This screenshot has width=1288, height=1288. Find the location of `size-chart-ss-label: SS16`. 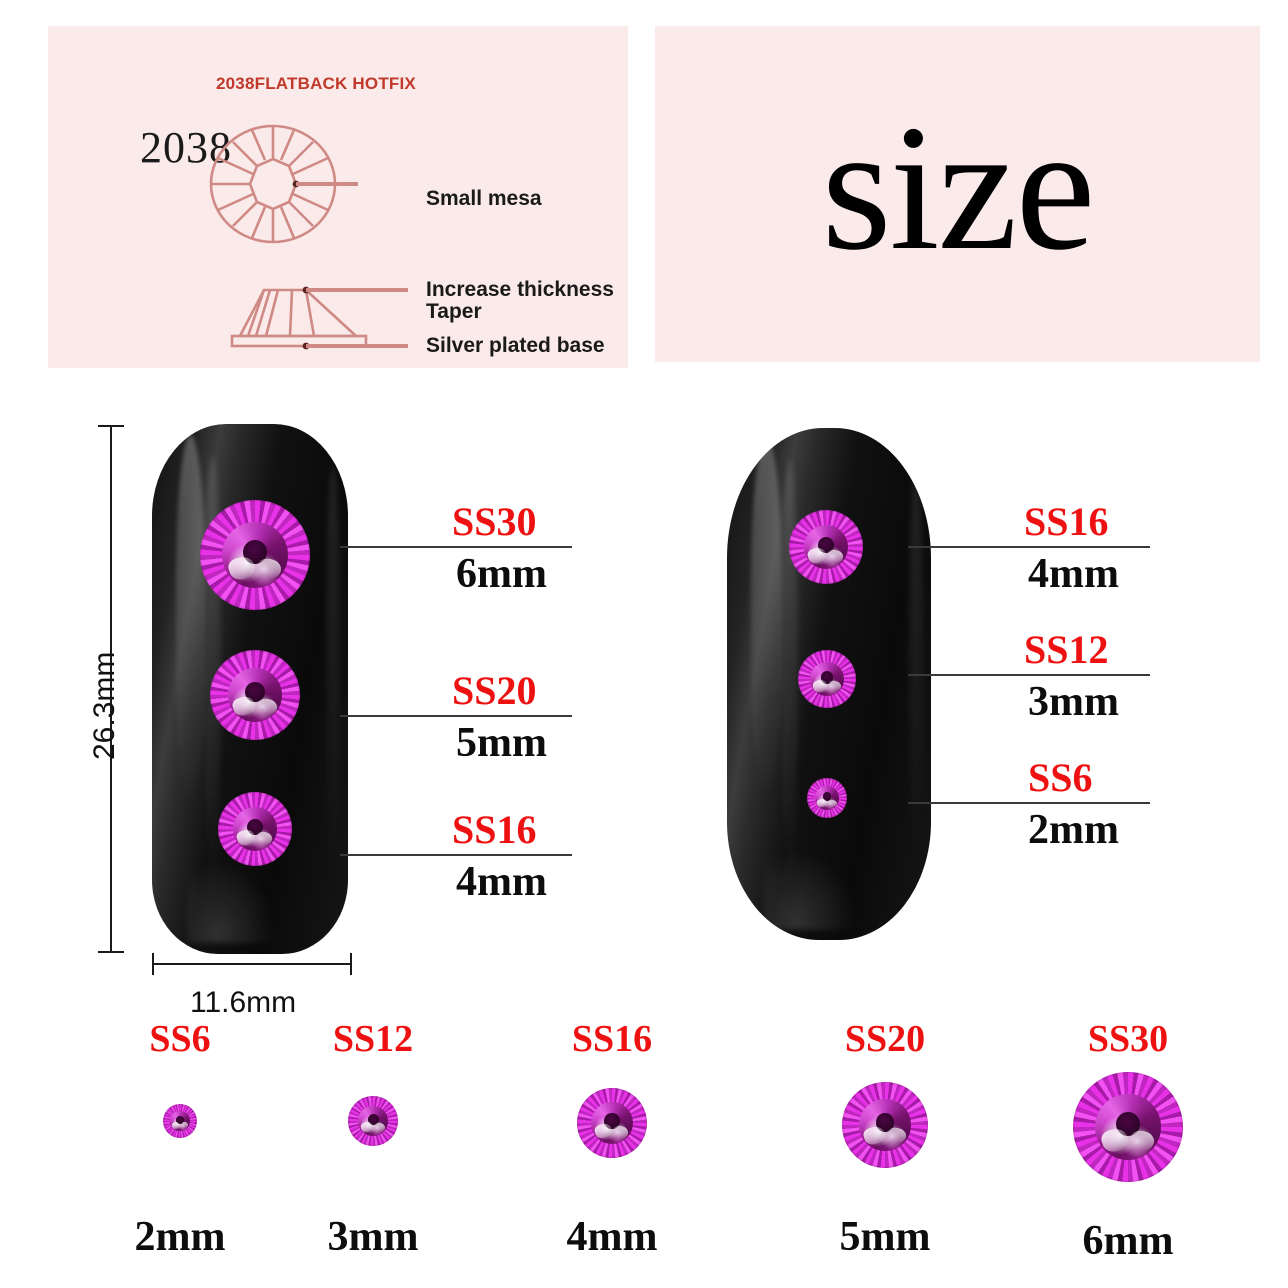

size-chart-ss-label: SS16 is located at coordinates (612, 1039).